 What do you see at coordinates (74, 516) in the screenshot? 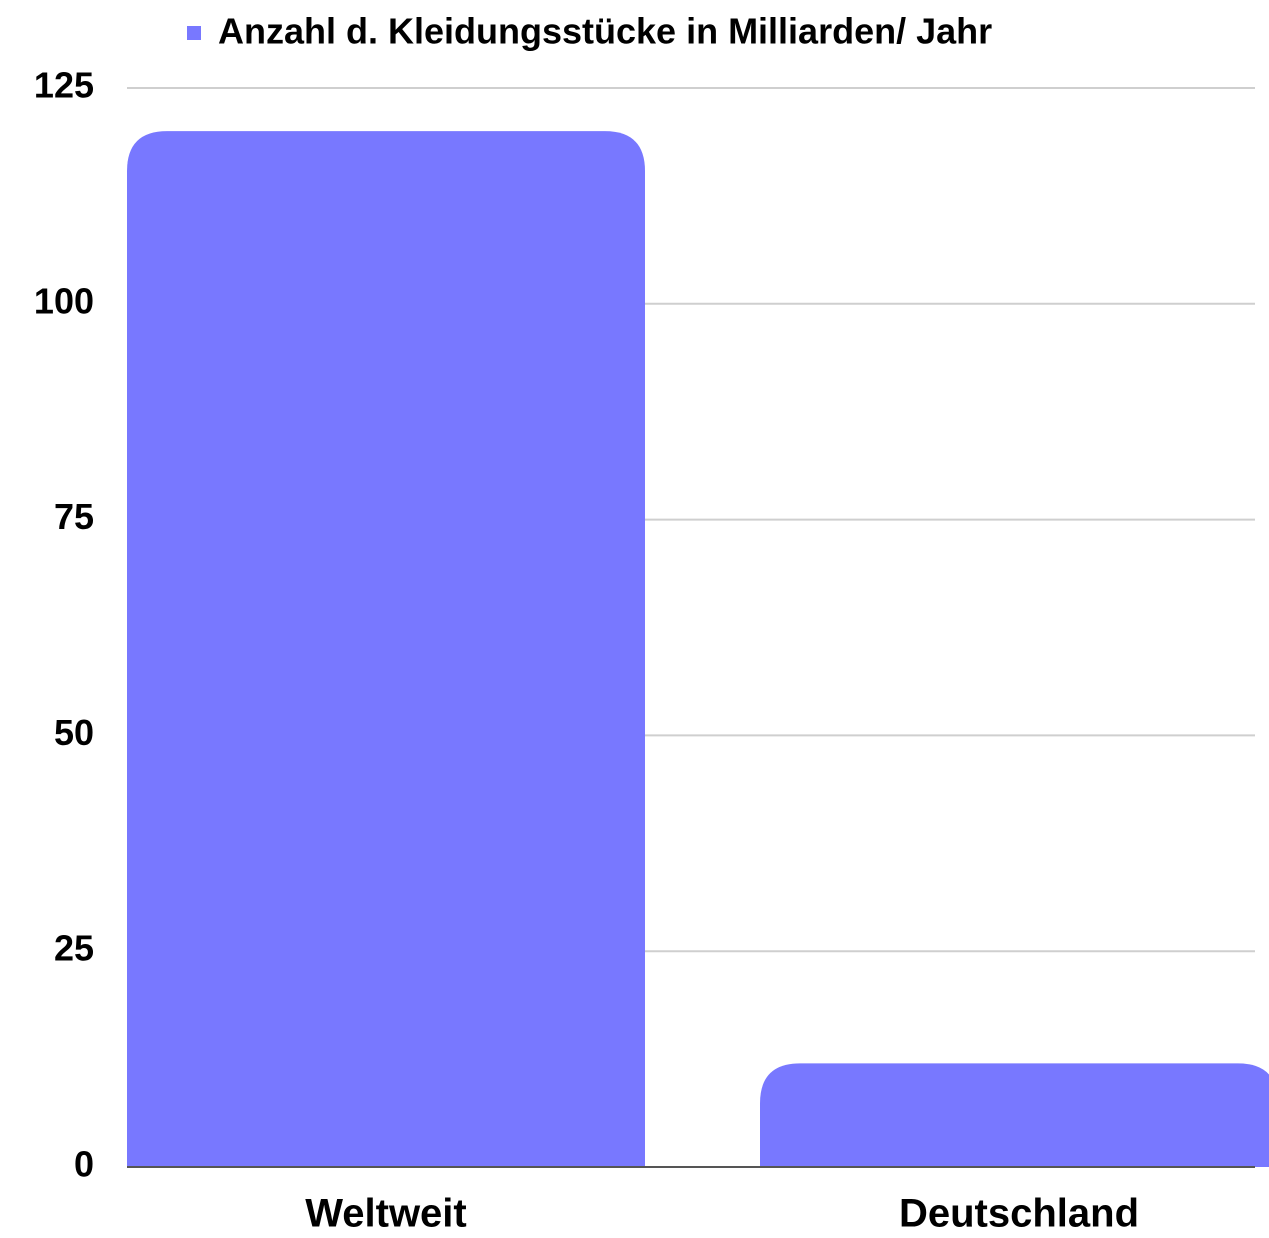
I see `y-tick-label: 75` at bounding box center [74, 516].